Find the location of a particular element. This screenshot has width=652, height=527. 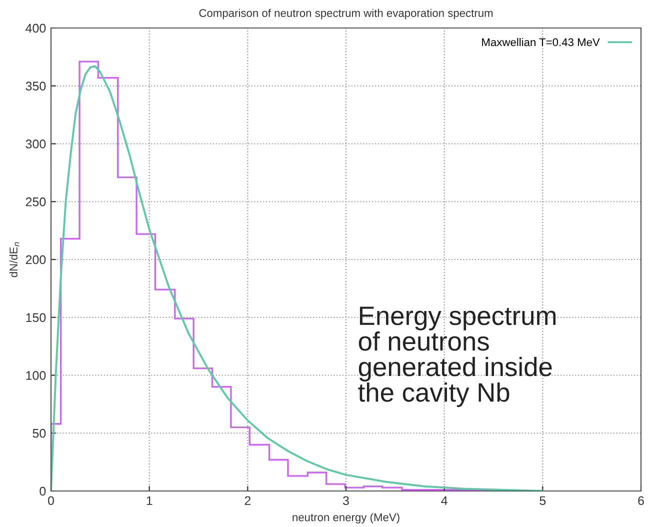

x-tick-label: 5 is located at coordinates (543, 501).